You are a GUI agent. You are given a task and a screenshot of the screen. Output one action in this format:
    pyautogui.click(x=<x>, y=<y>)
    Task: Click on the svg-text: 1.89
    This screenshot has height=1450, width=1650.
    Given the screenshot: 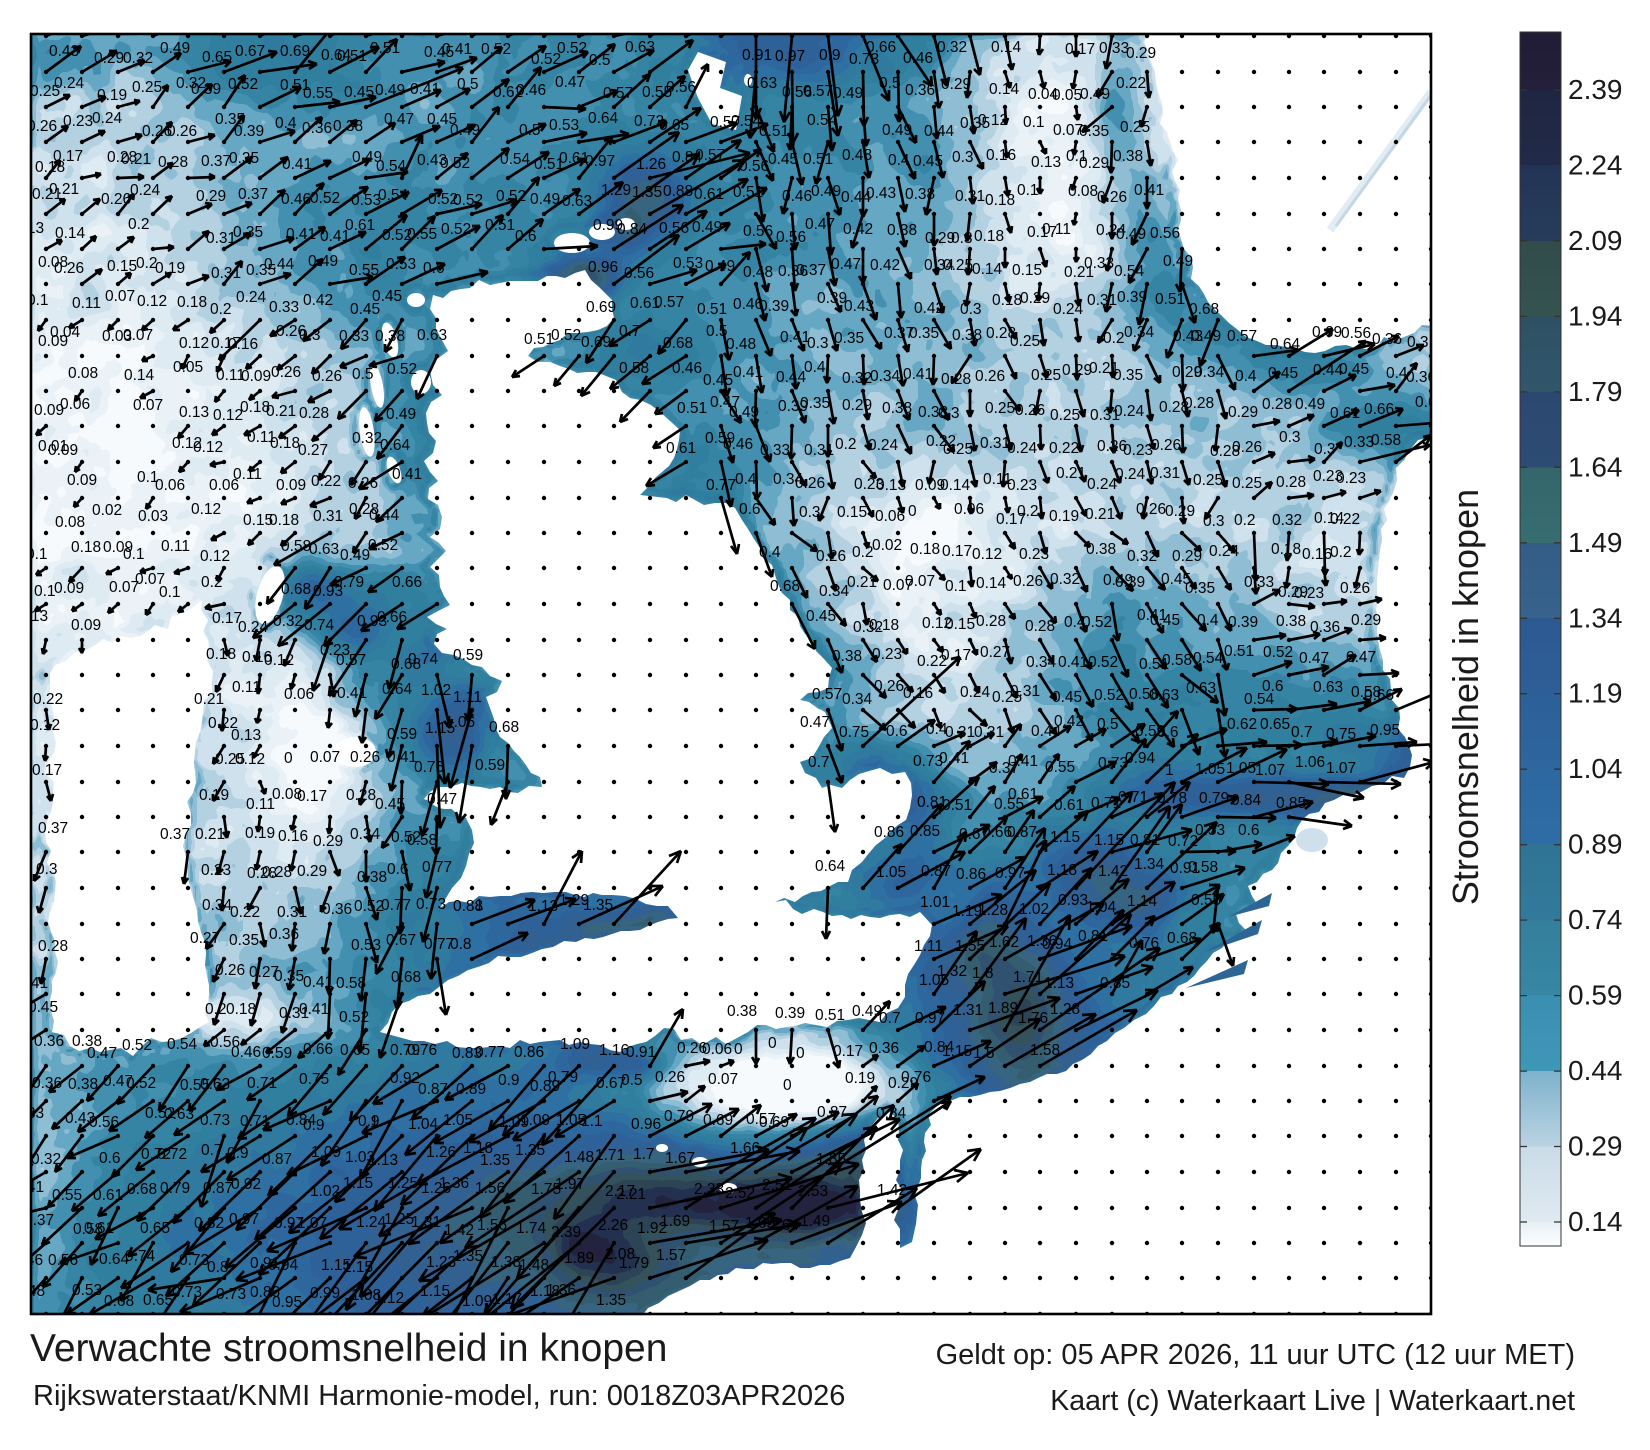 What is the action you would take?
    pyautogui.click(x=579, y=1258)
    